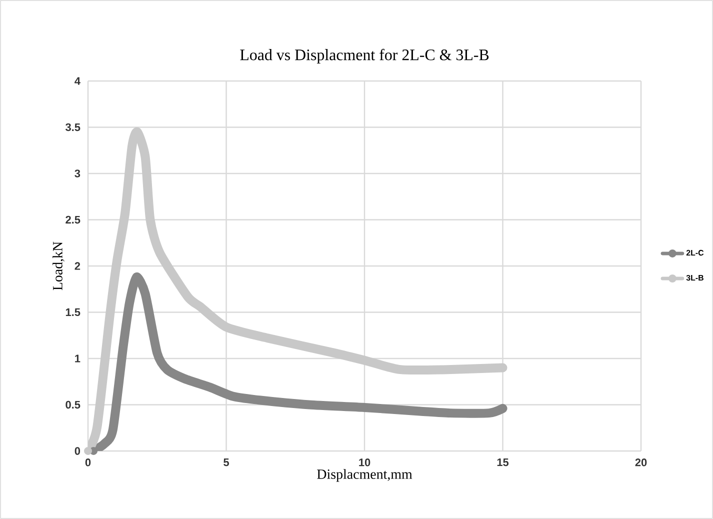 This screenshot has width=713, height=519. Describe the element at coordinates (73, 404) in the screenshot. I see `y-tick-label: 0.5` at that location.